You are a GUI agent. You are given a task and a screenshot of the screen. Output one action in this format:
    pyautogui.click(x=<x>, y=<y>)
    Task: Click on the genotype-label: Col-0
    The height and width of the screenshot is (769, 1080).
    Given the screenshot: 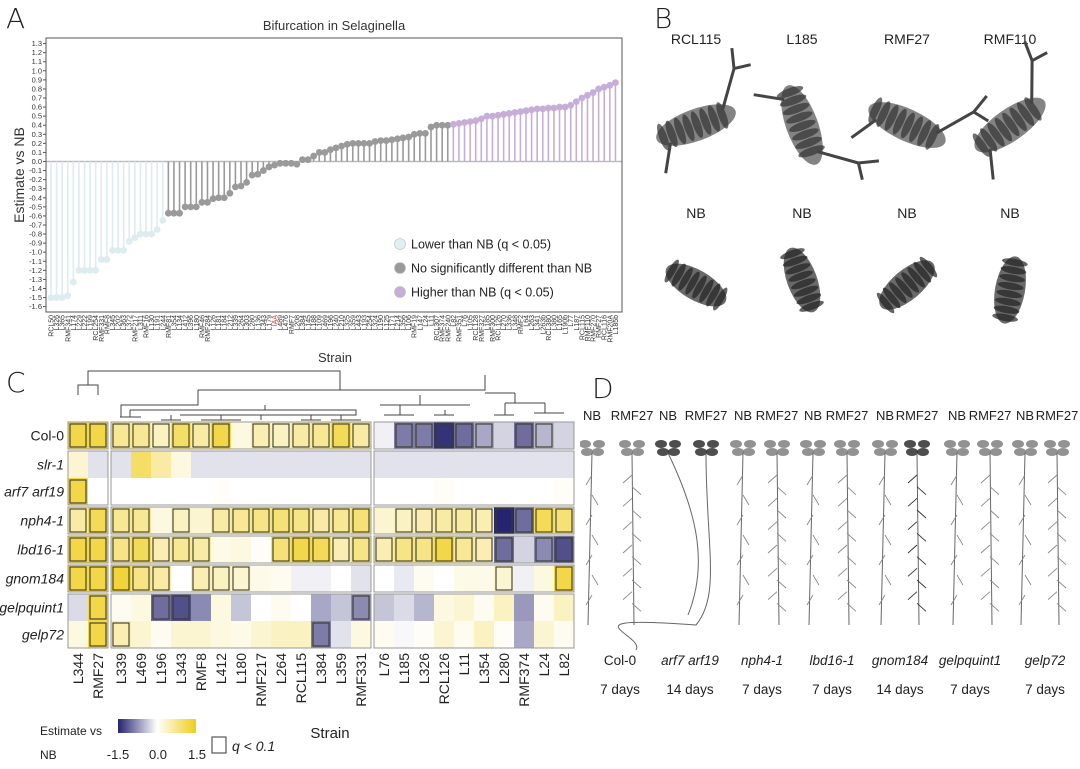 What is the action you would take?
    pyautogui.click(x=620, y=660)
    